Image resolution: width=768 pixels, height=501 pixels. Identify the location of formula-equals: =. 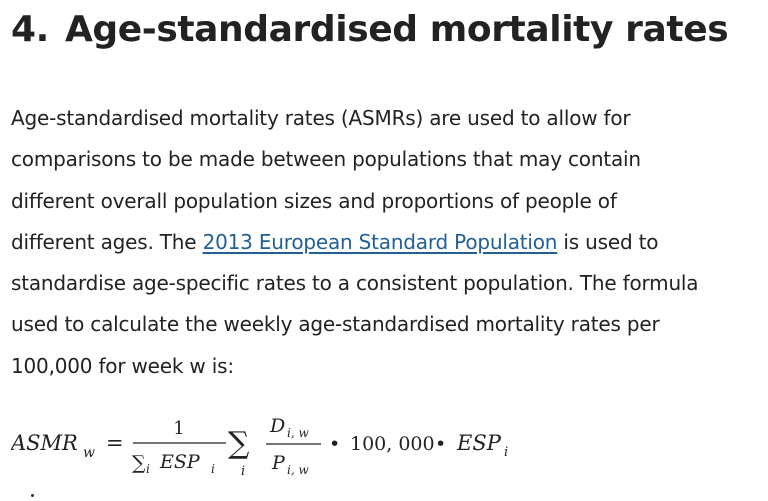
(115, 443).